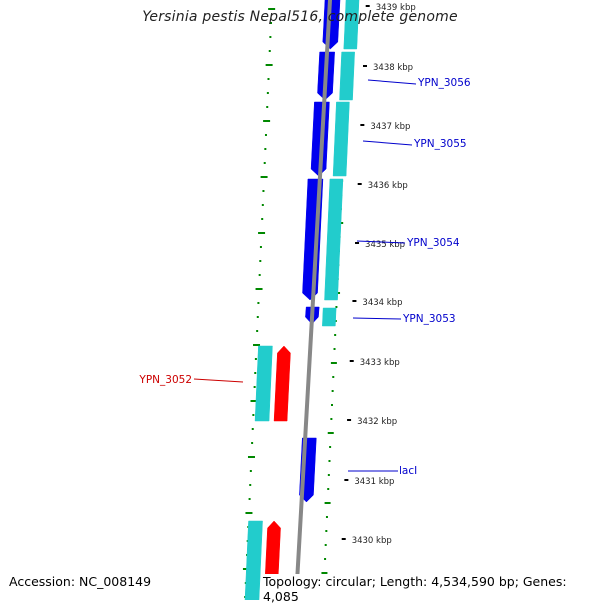  What do you see at coordinates (80, 581) in the screenshot?
I see `accession-label: Accession: NC_008149` at bounding box center [80, 581].